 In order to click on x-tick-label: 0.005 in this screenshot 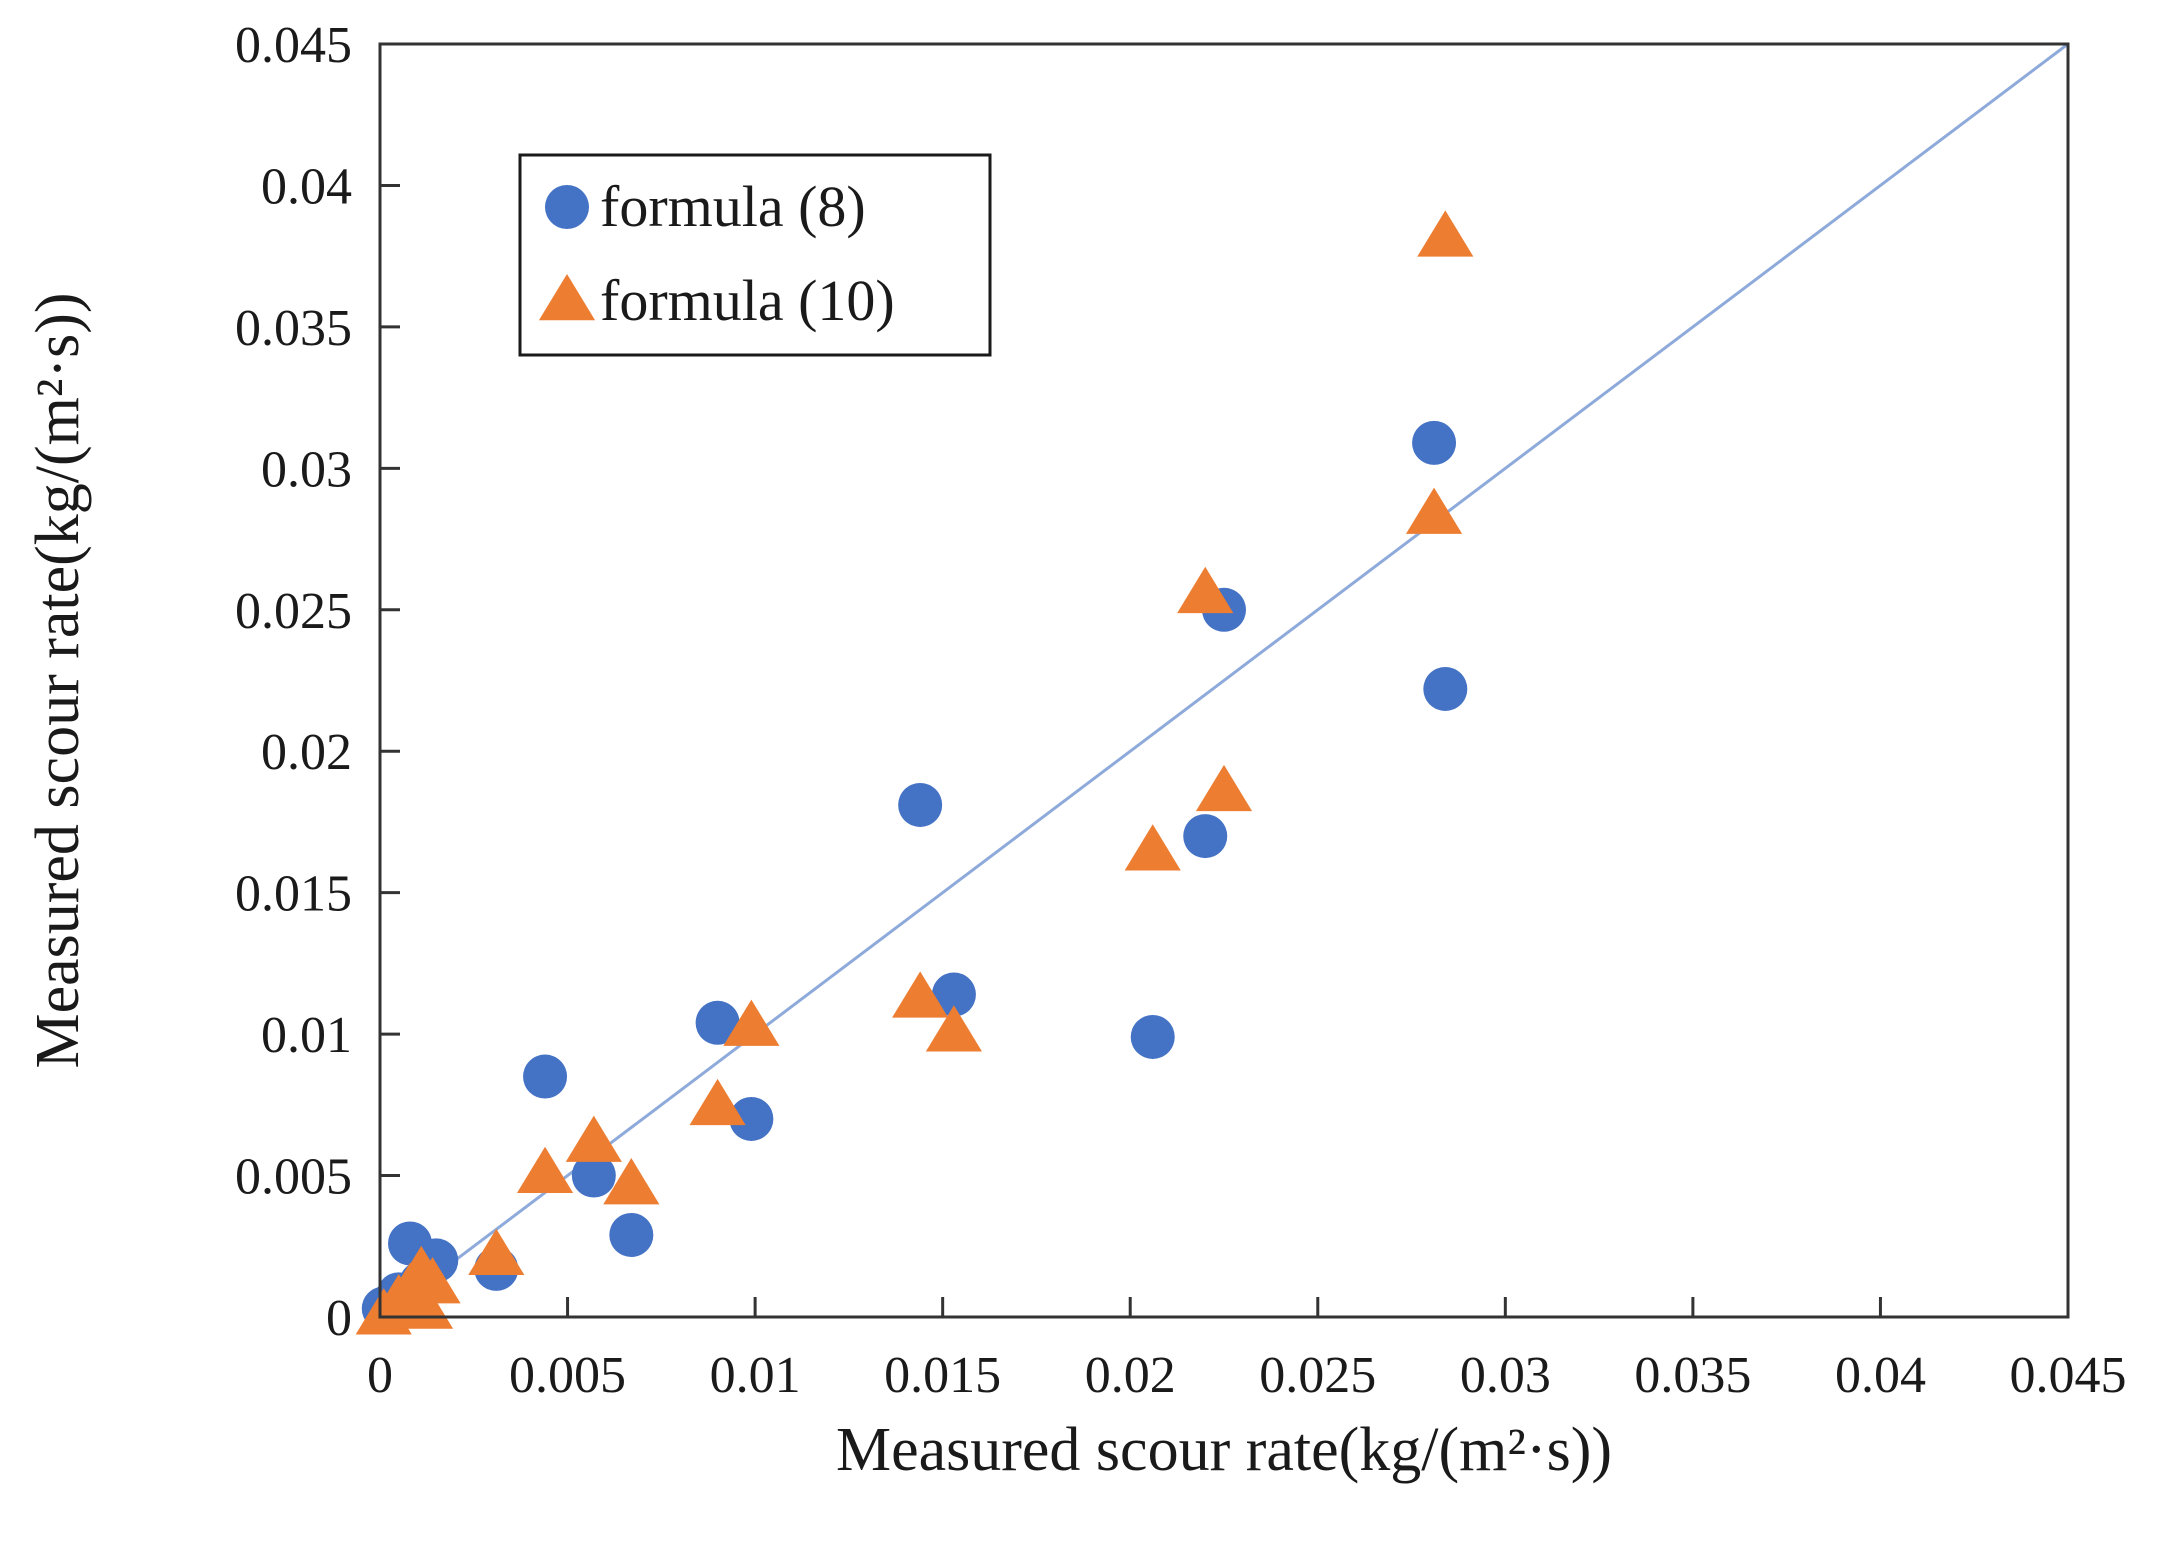, I will do `click(567, 1375)`.